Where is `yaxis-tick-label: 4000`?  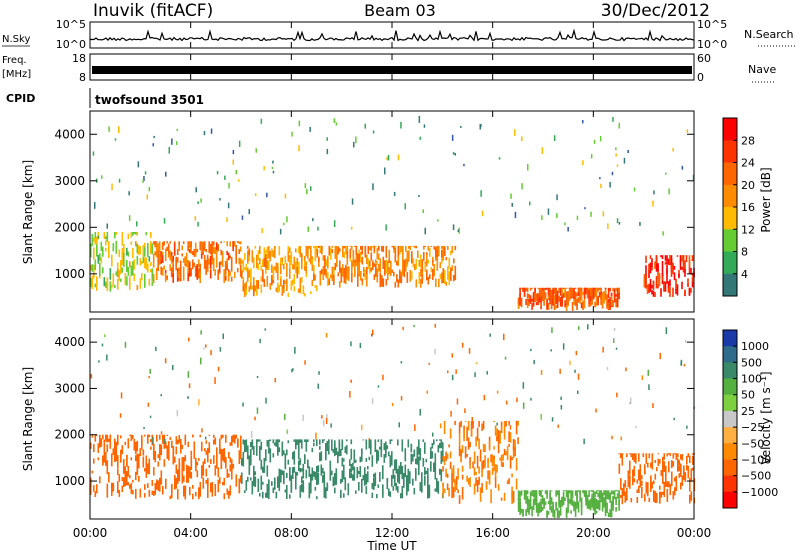
yaxis-tick-label: 4000 is located at coordinates (69, 134).